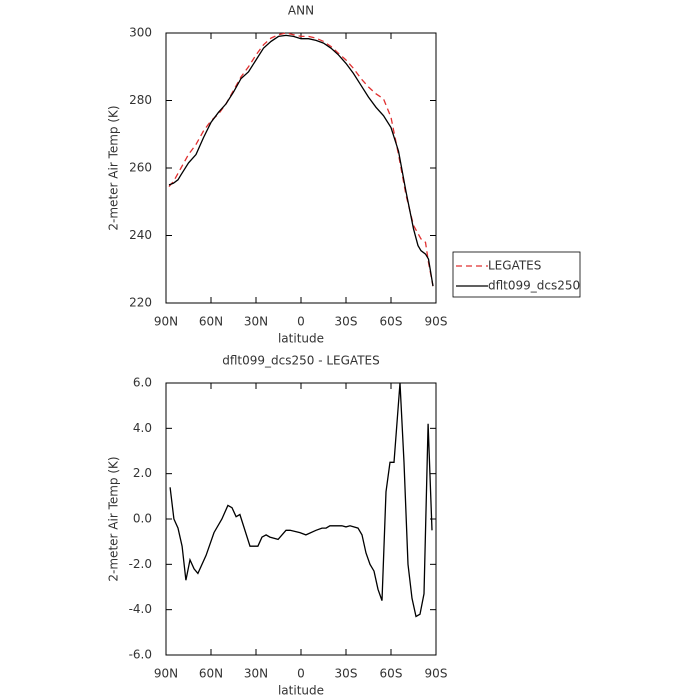 The width and height of the screenshot is (700, 700). I want to click on legend-label: dflt099_dcs250, so click(534, 286).